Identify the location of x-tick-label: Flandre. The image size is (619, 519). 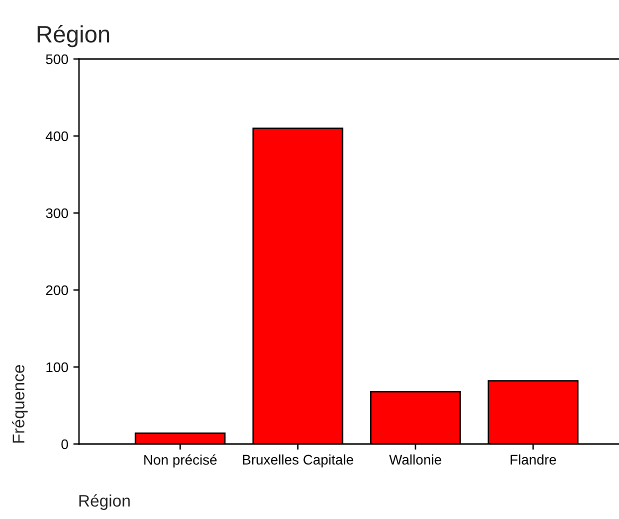
(533, 459).